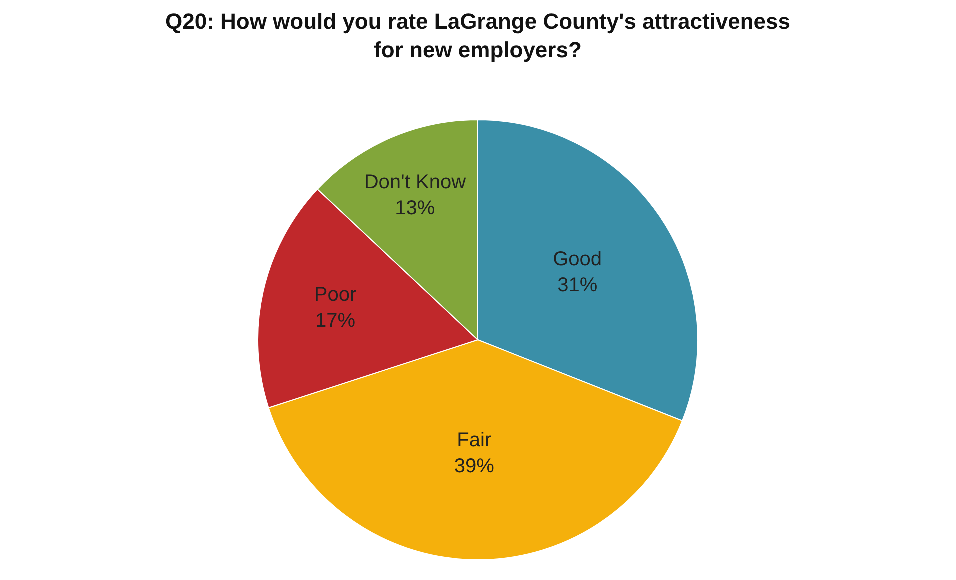  I want to click on data-label: 31%, so click(578, 285).